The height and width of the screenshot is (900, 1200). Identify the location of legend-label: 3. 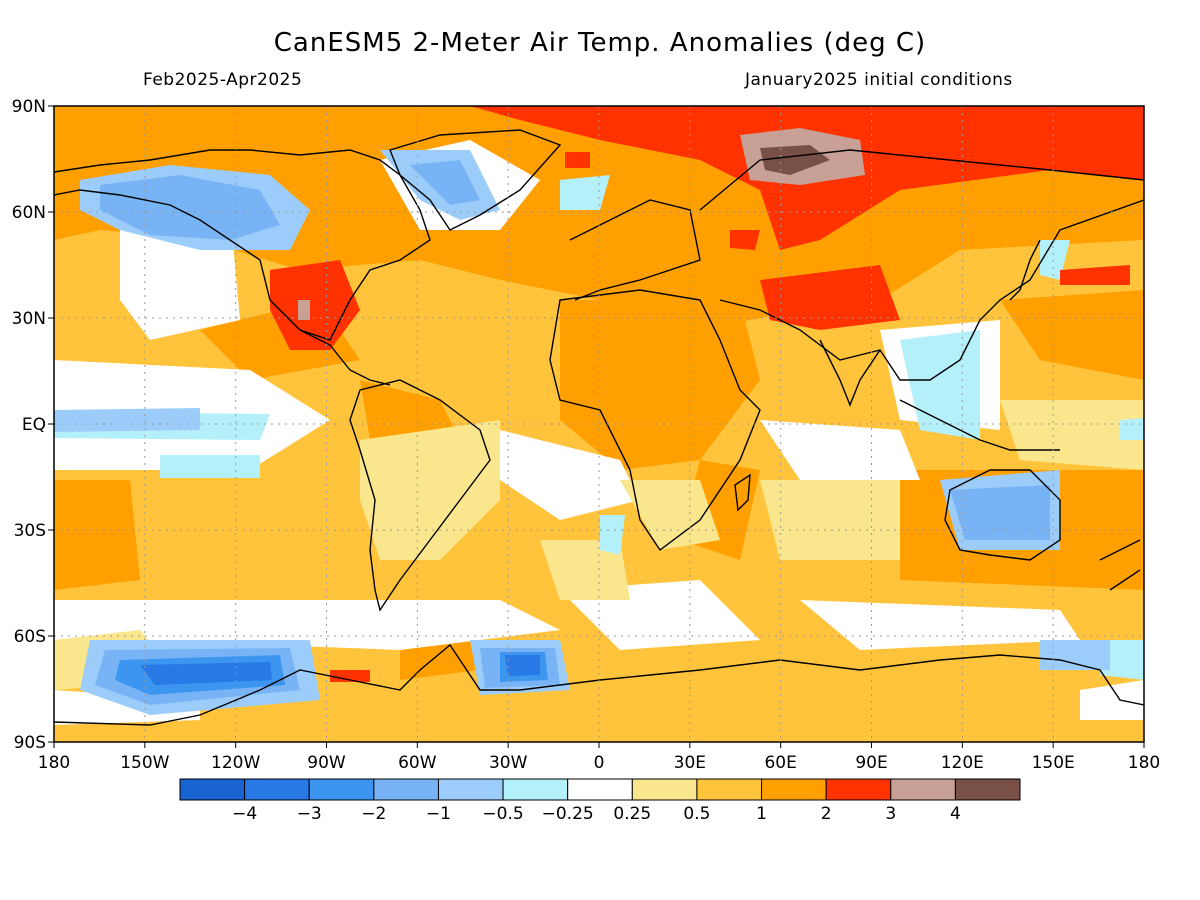
(890, 814).